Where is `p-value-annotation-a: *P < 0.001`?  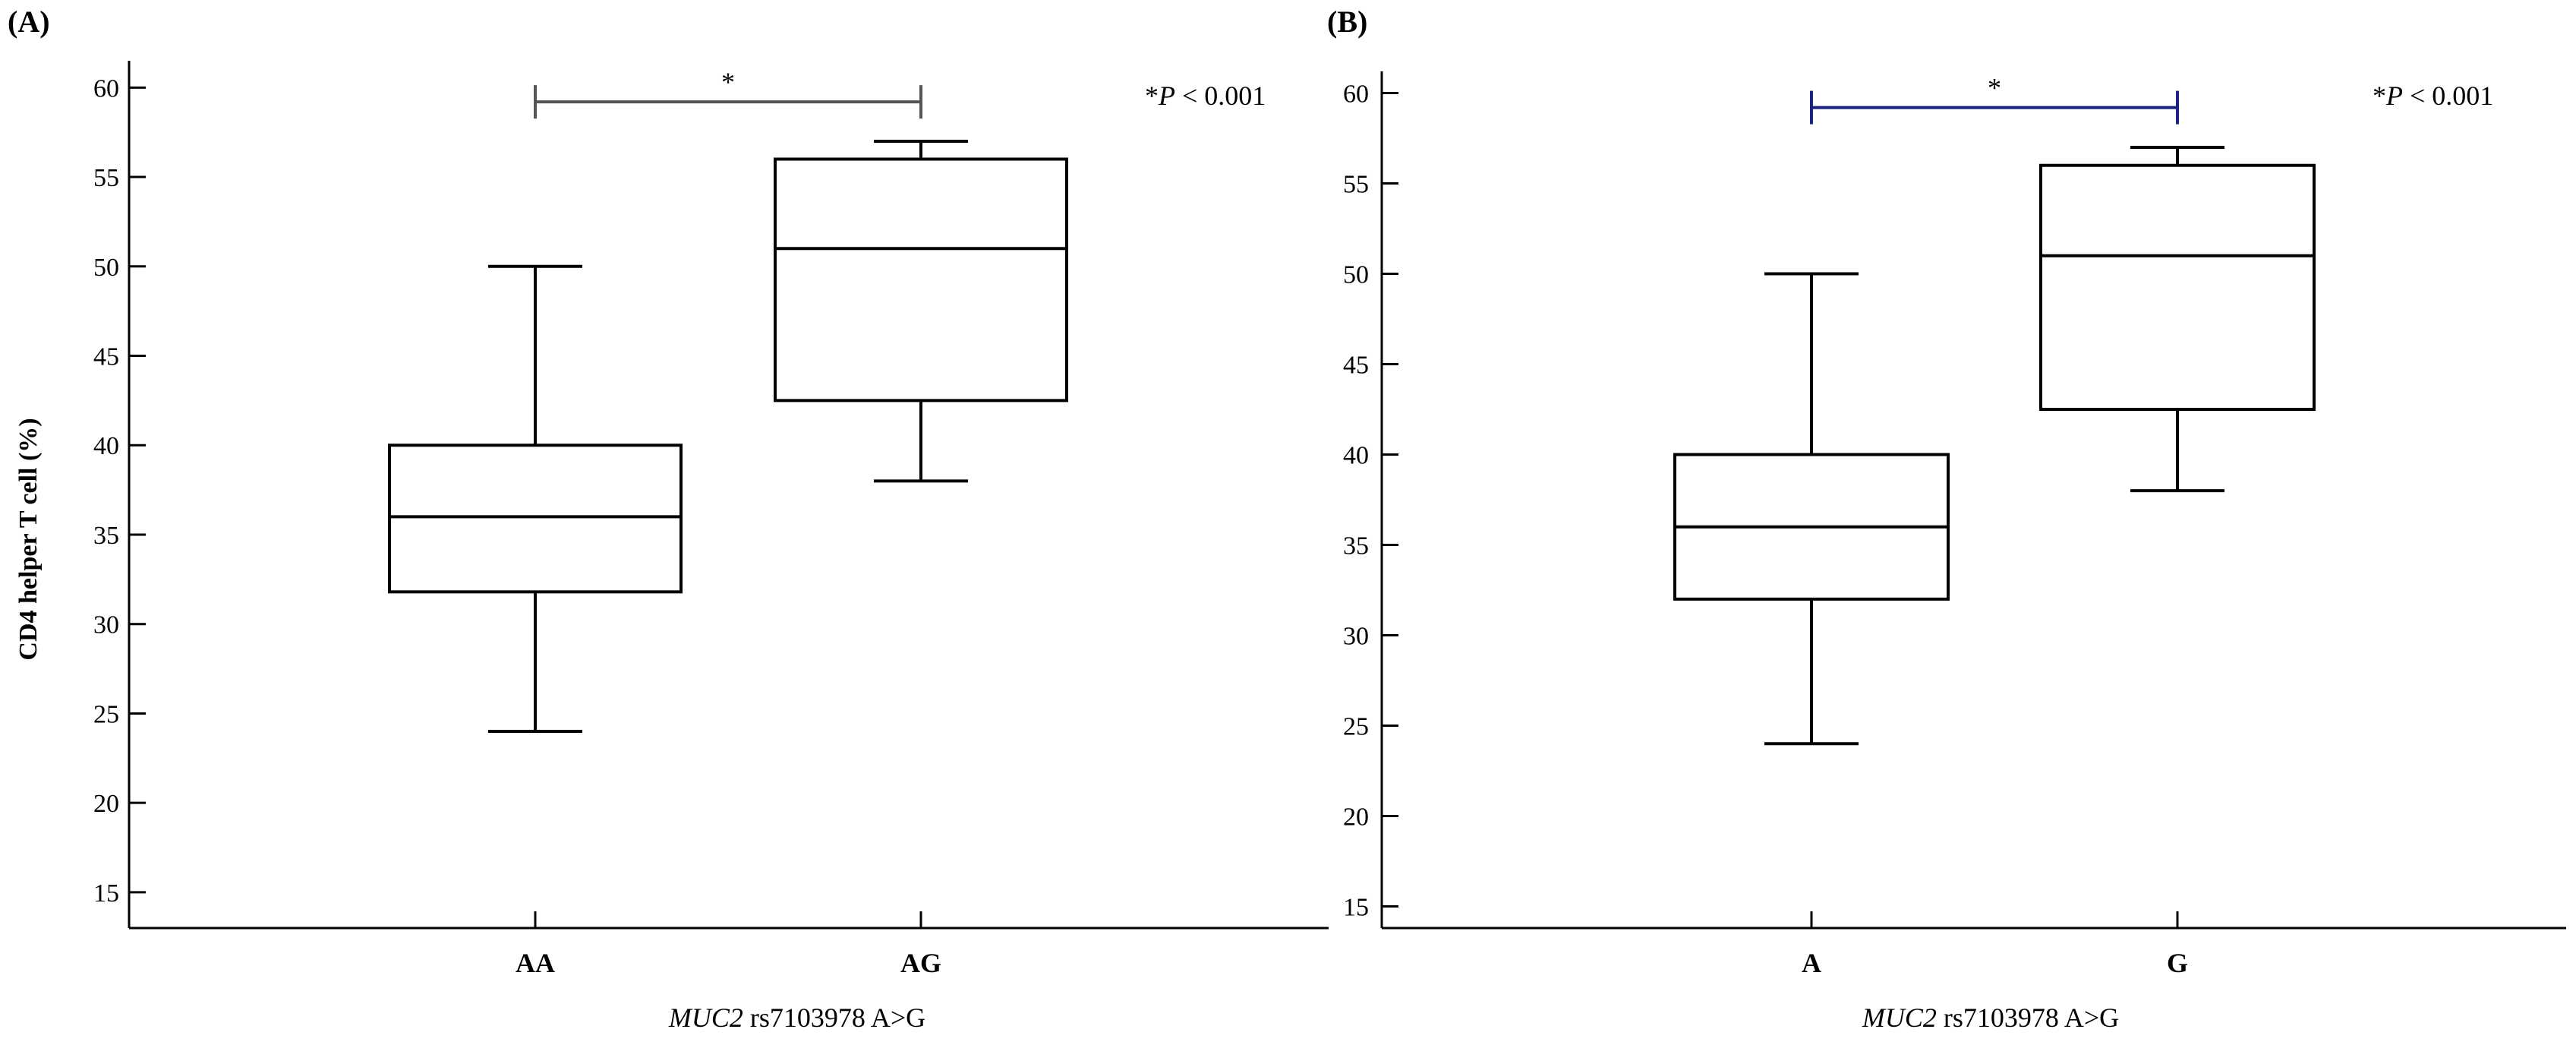
p-value-annotation-a: *P < 0.001 is located at coordinates (1205, 96).